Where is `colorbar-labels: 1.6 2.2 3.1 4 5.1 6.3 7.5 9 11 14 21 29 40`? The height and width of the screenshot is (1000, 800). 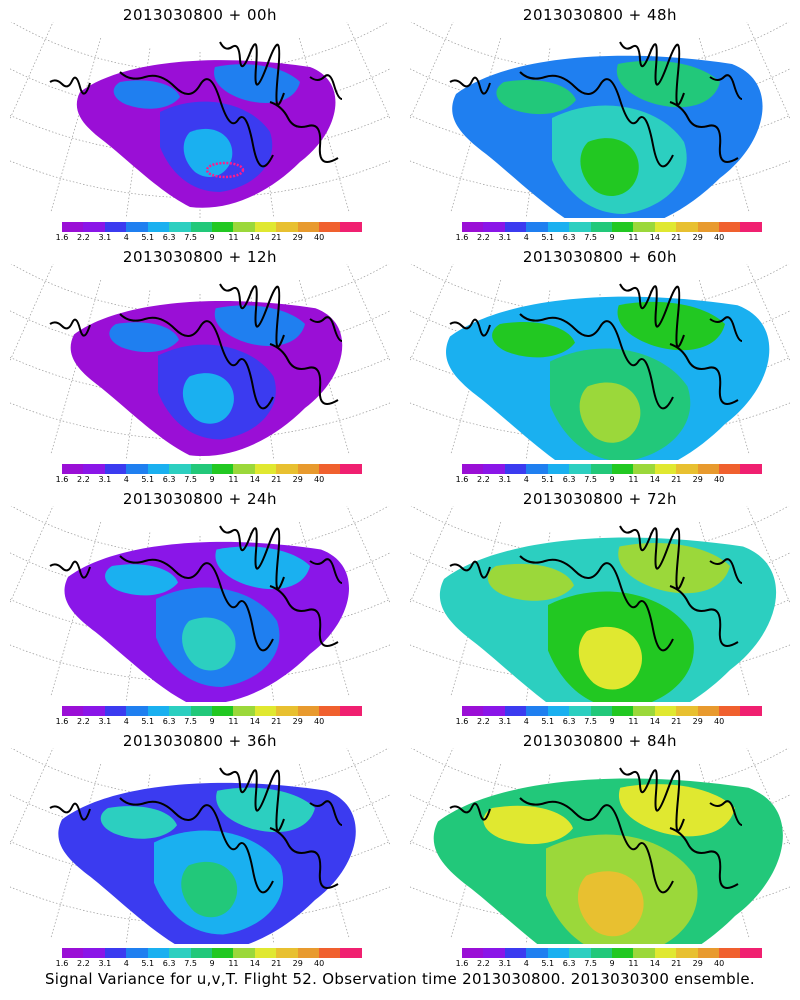
colorbar-labels: 1.6 2.2 3.1 4 5.1 6.3 7.5 9 11 14 21 29 40 is located at coordinates (209, 480).